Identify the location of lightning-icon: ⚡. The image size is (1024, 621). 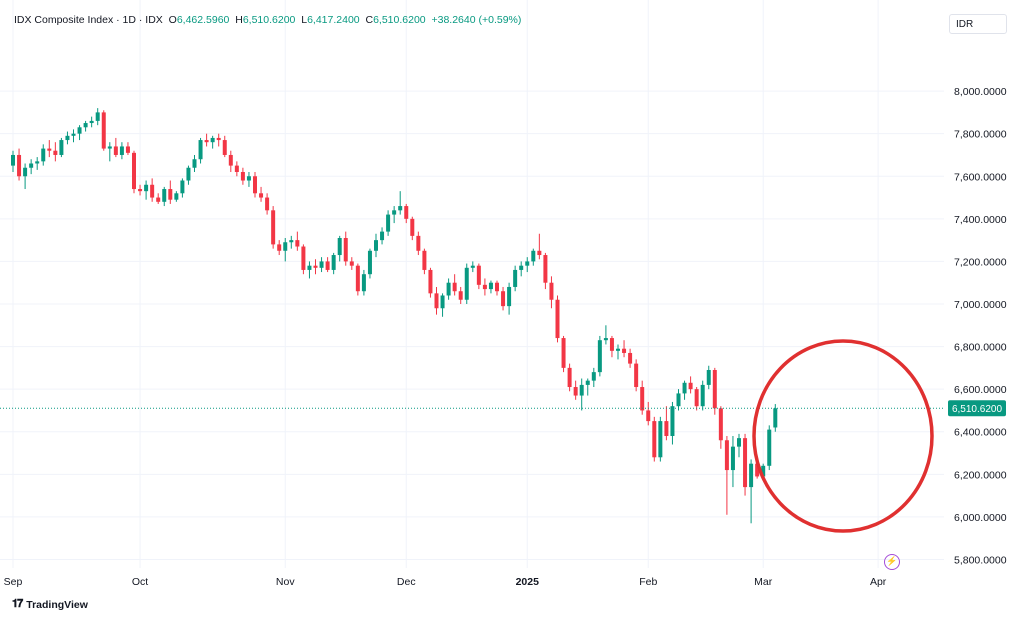
(892, 562).